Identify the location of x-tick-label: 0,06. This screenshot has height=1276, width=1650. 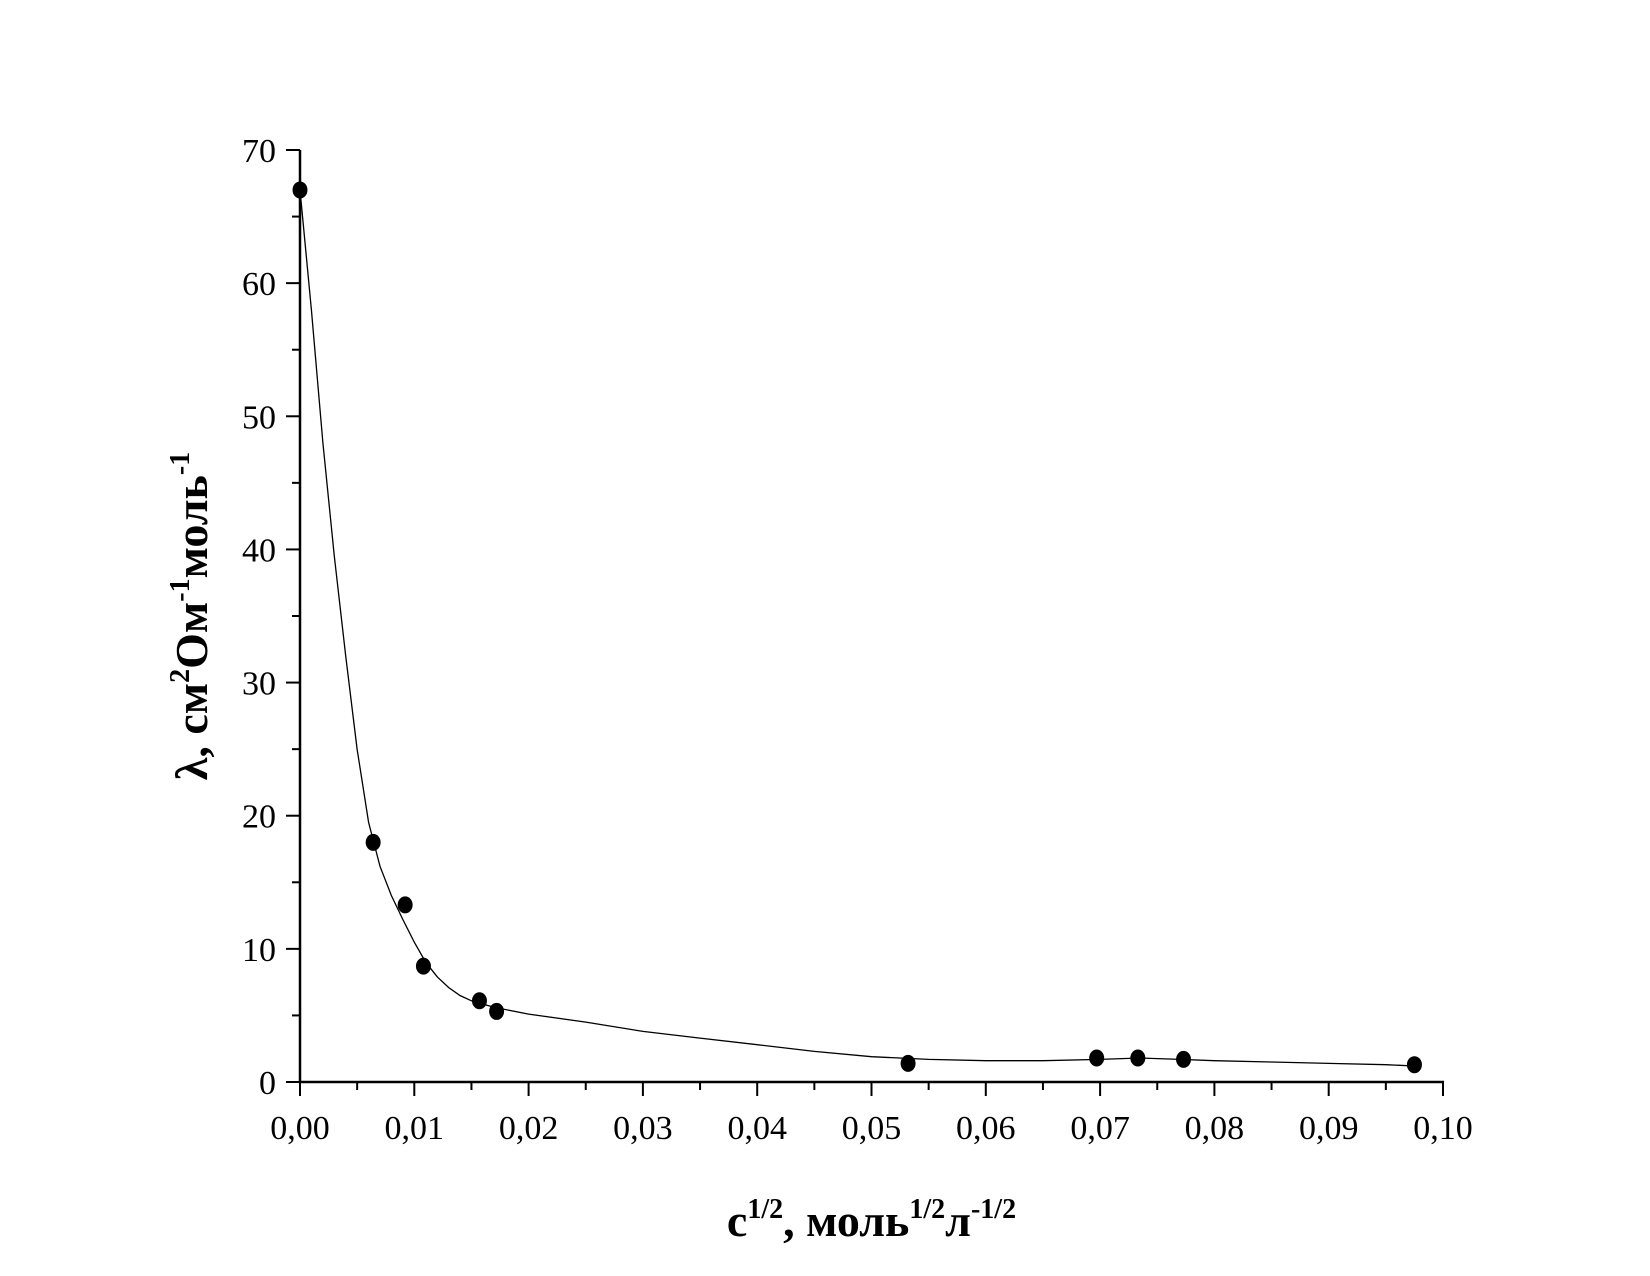
(986, 1128).